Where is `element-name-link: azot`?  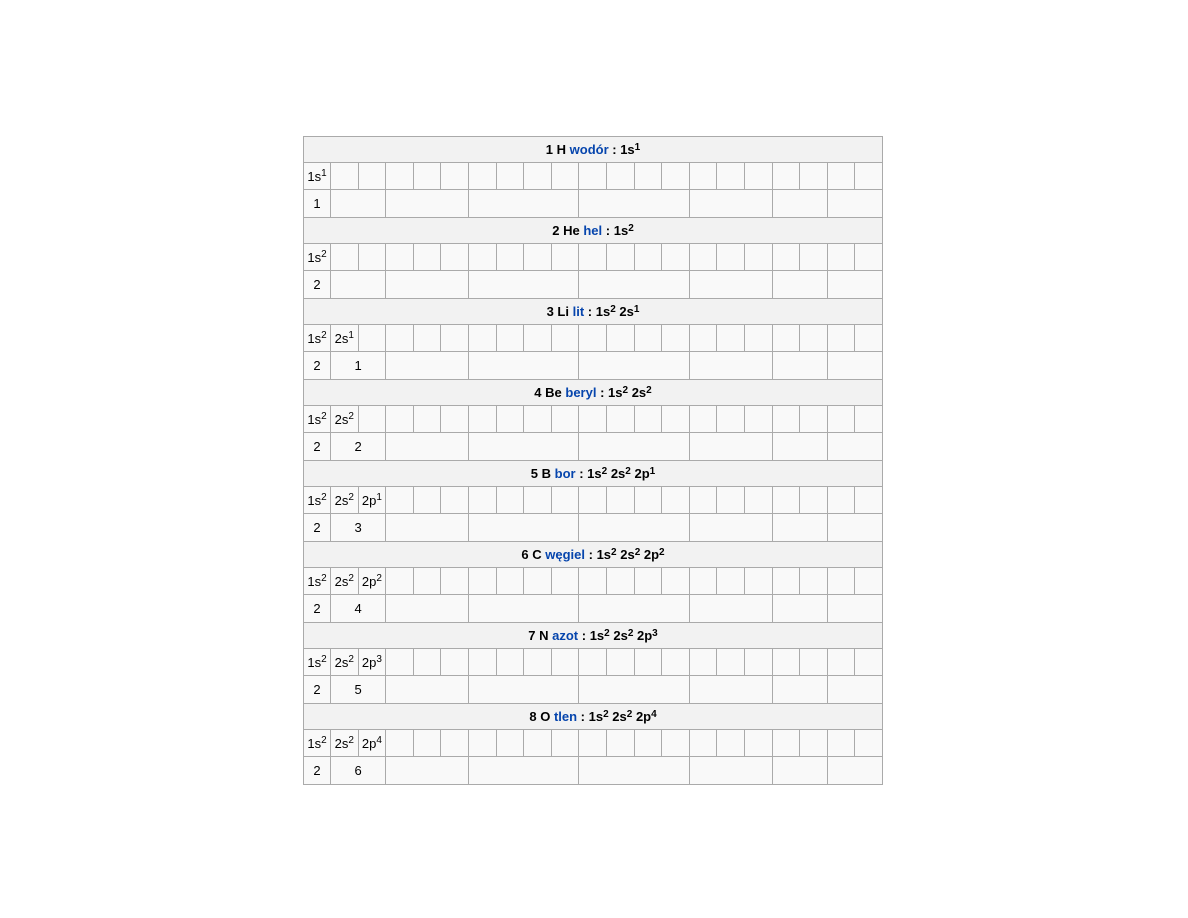 element-name-link: azot is located at coordinates (565, 635).